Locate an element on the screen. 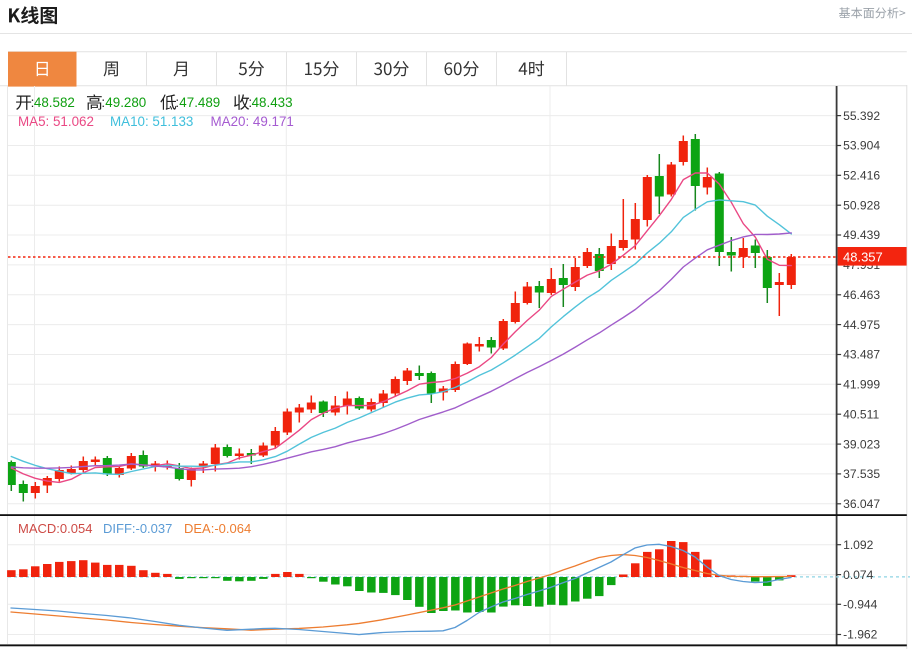 The width and height of the screenshot is (912, 649). svg-text: 44.975 is located at coordinates (861, 325).